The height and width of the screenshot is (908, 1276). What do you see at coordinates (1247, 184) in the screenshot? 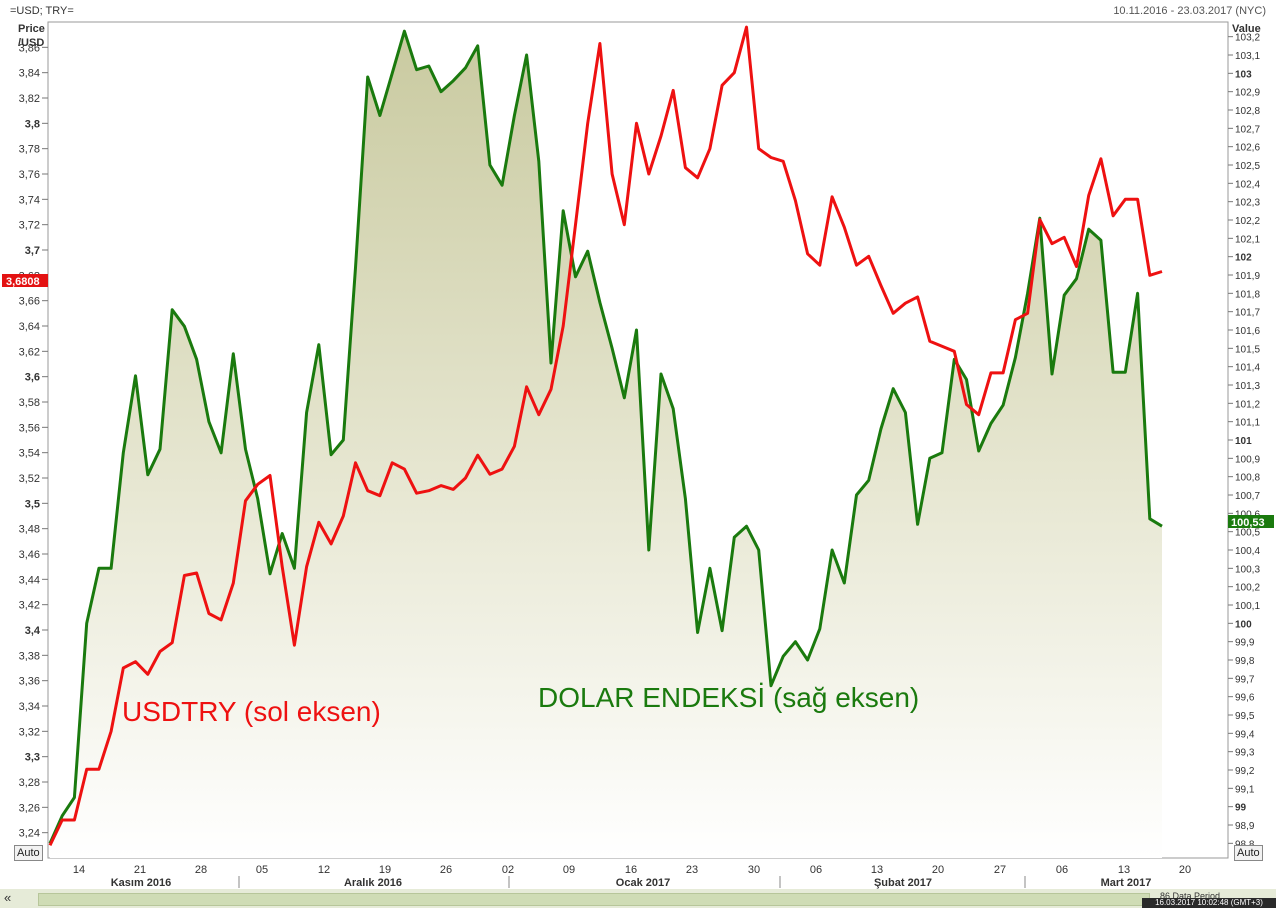
I see `right-axis-tick-label: 102,4` at bounding box center [1247, 184].